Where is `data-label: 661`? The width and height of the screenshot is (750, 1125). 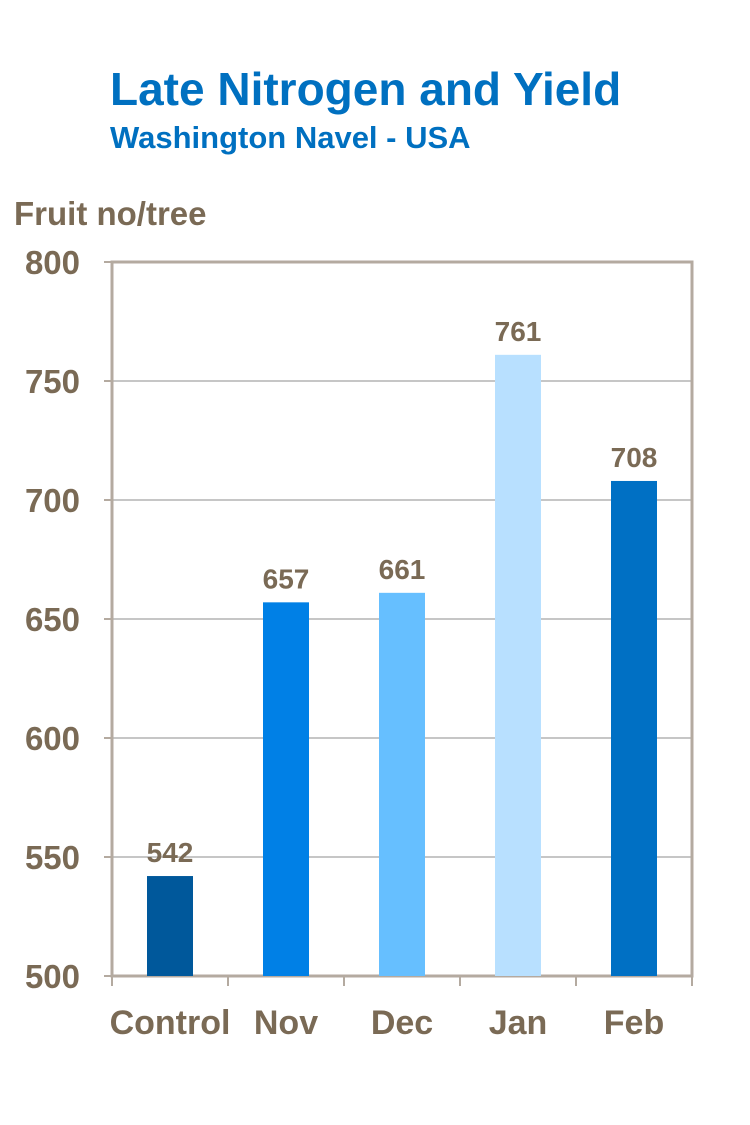
data-label: 661 is located at coordinates (402, 569).